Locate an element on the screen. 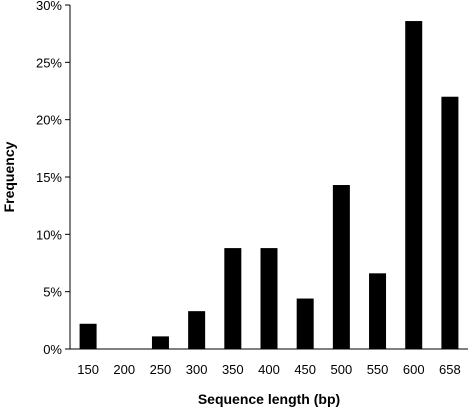 The image size is (474, 414). x-tick-label: 350 is located at coordinates (233, 369).